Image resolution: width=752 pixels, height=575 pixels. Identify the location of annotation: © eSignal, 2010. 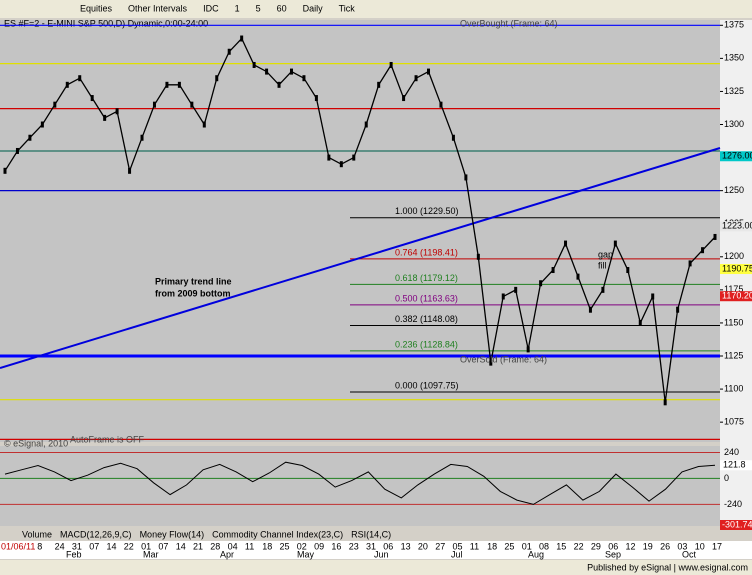
(36, 443).